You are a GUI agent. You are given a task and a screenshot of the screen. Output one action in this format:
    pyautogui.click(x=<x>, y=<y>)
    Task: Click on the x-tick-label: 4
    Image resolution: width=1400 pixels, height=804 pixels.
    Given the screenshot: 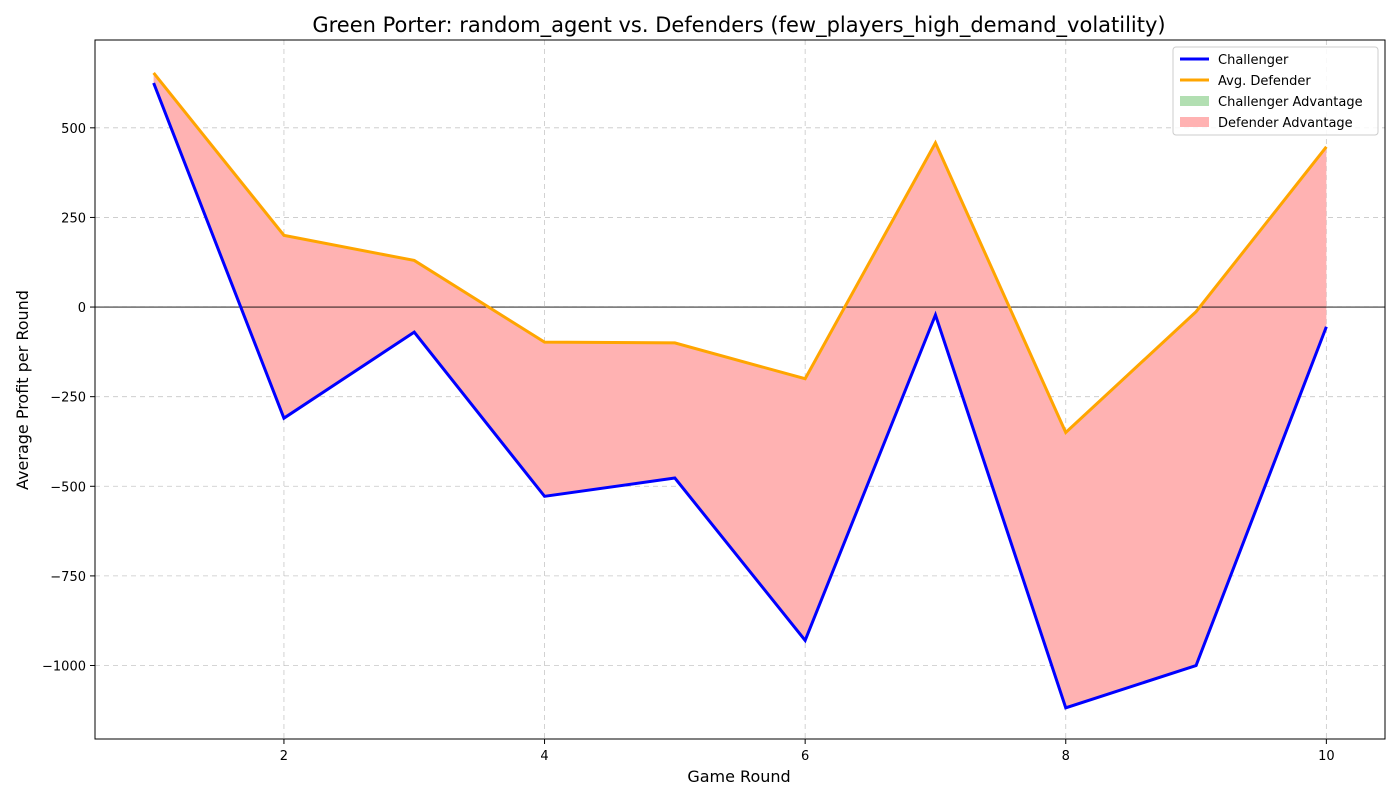 What is the action you would take?
    pyautogui.click(x=544, y=756)
    